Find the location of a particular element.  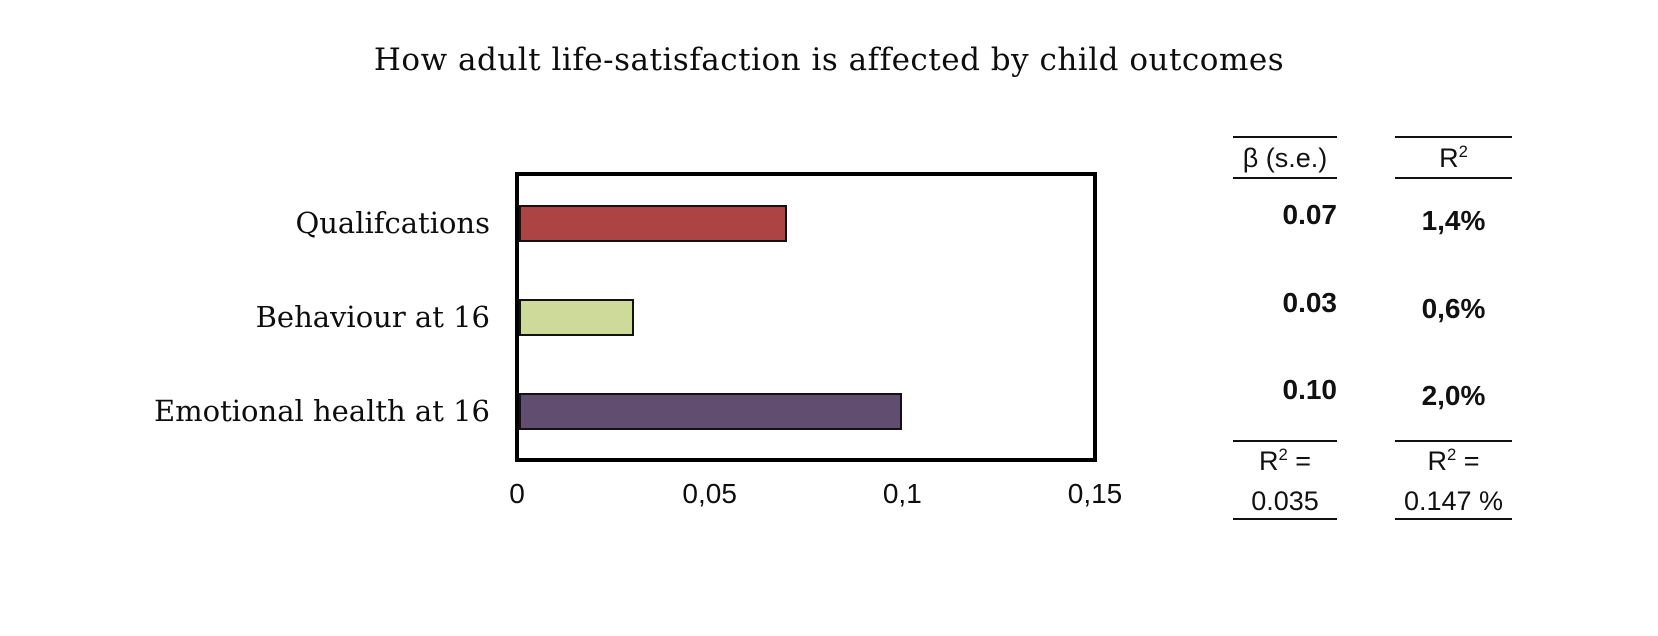

x-tick-0-1: 0,1 is located at coordinates (902, 493).